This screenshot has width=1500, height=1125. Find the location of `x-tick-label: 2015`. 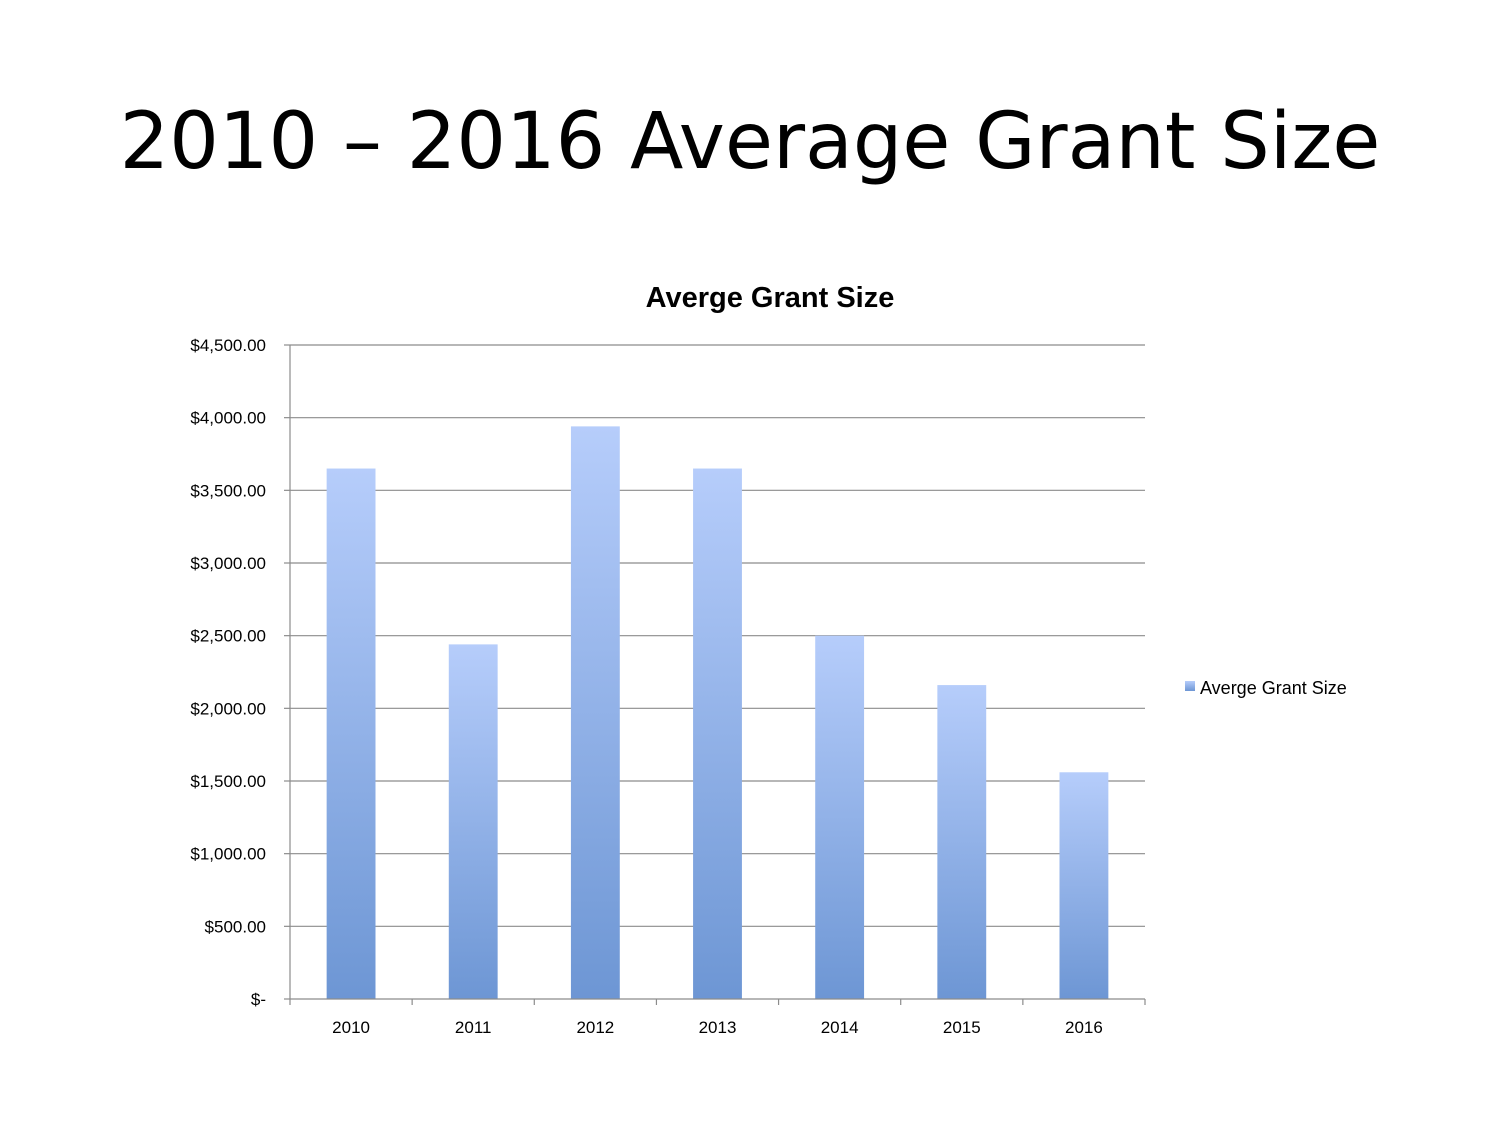

x-tick-label: 2015 is located at coordinates (962, 1027).